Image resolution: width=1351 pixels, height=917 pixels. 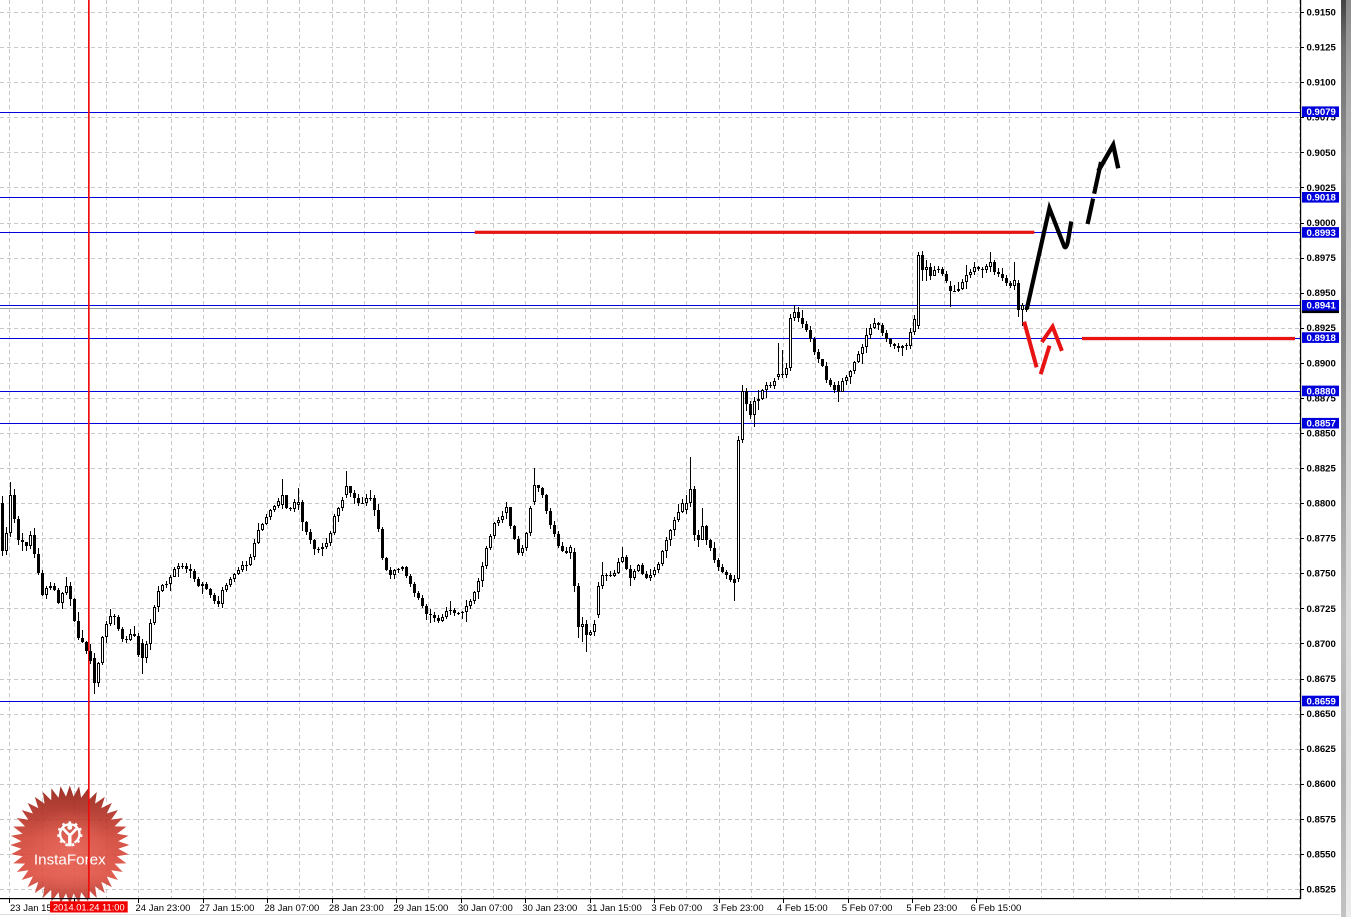 What do you see at coordinates (1321, 433) in the screenshot?
I see `svg-text: 0.8850` at bounding box center [1321, 433].